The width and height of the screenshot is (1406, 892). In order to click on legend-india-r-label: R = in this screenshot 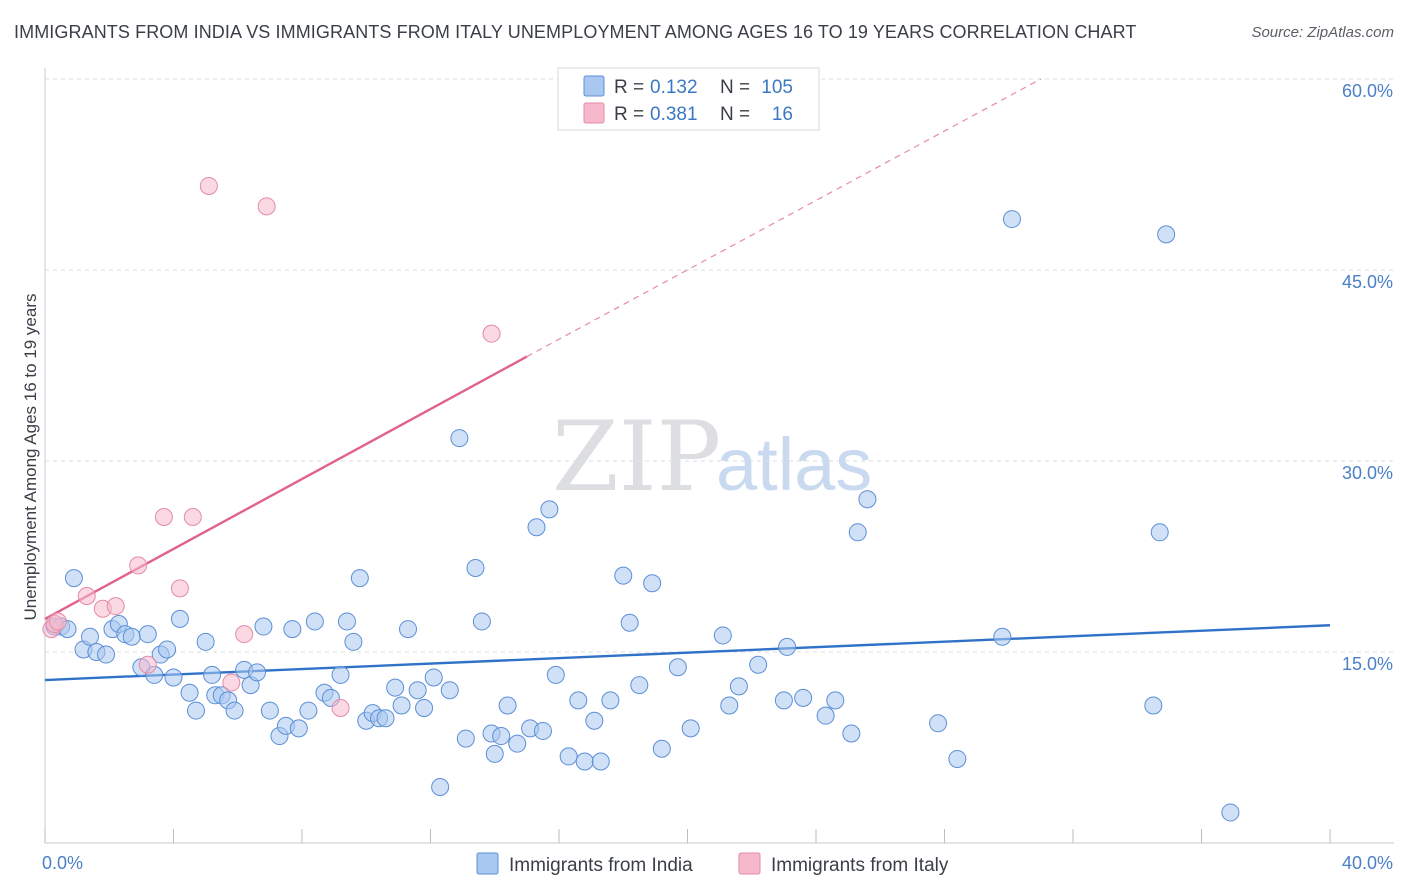, I will do `click(629, 87)`.